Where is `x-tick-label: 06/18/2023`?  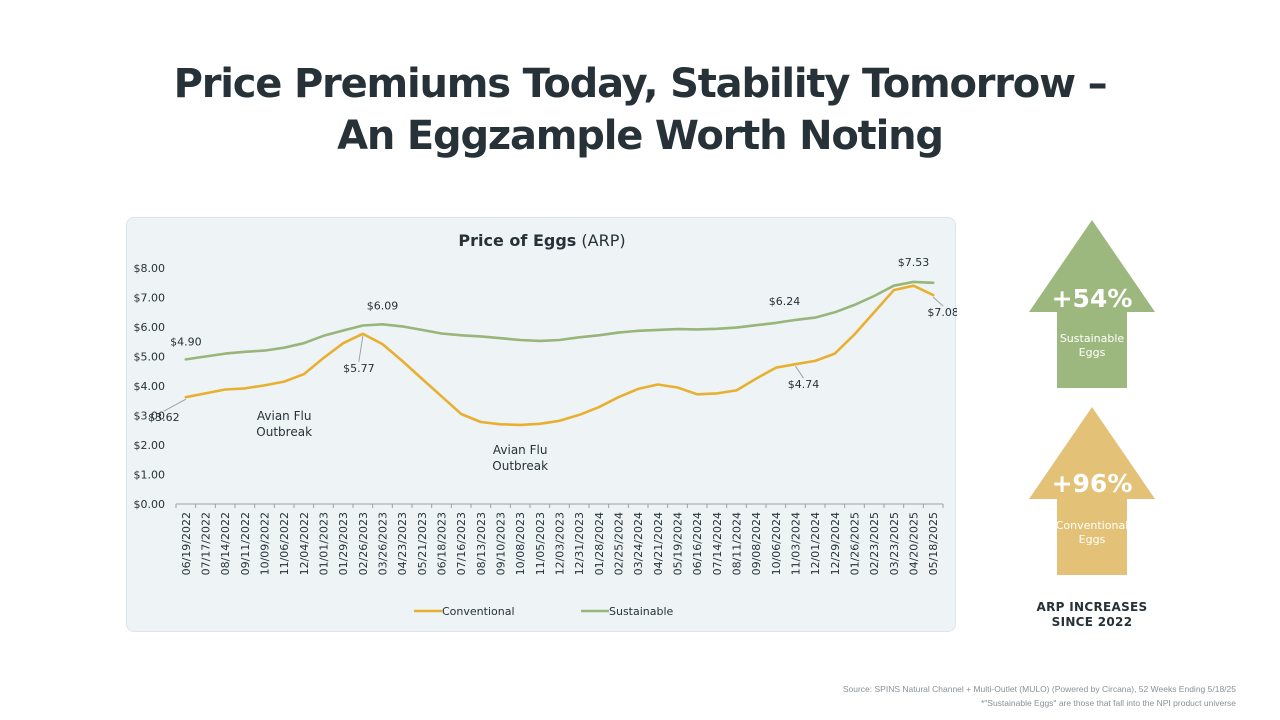
x-tick-label: 06/18/2023 is located at coordinates (442, 543).